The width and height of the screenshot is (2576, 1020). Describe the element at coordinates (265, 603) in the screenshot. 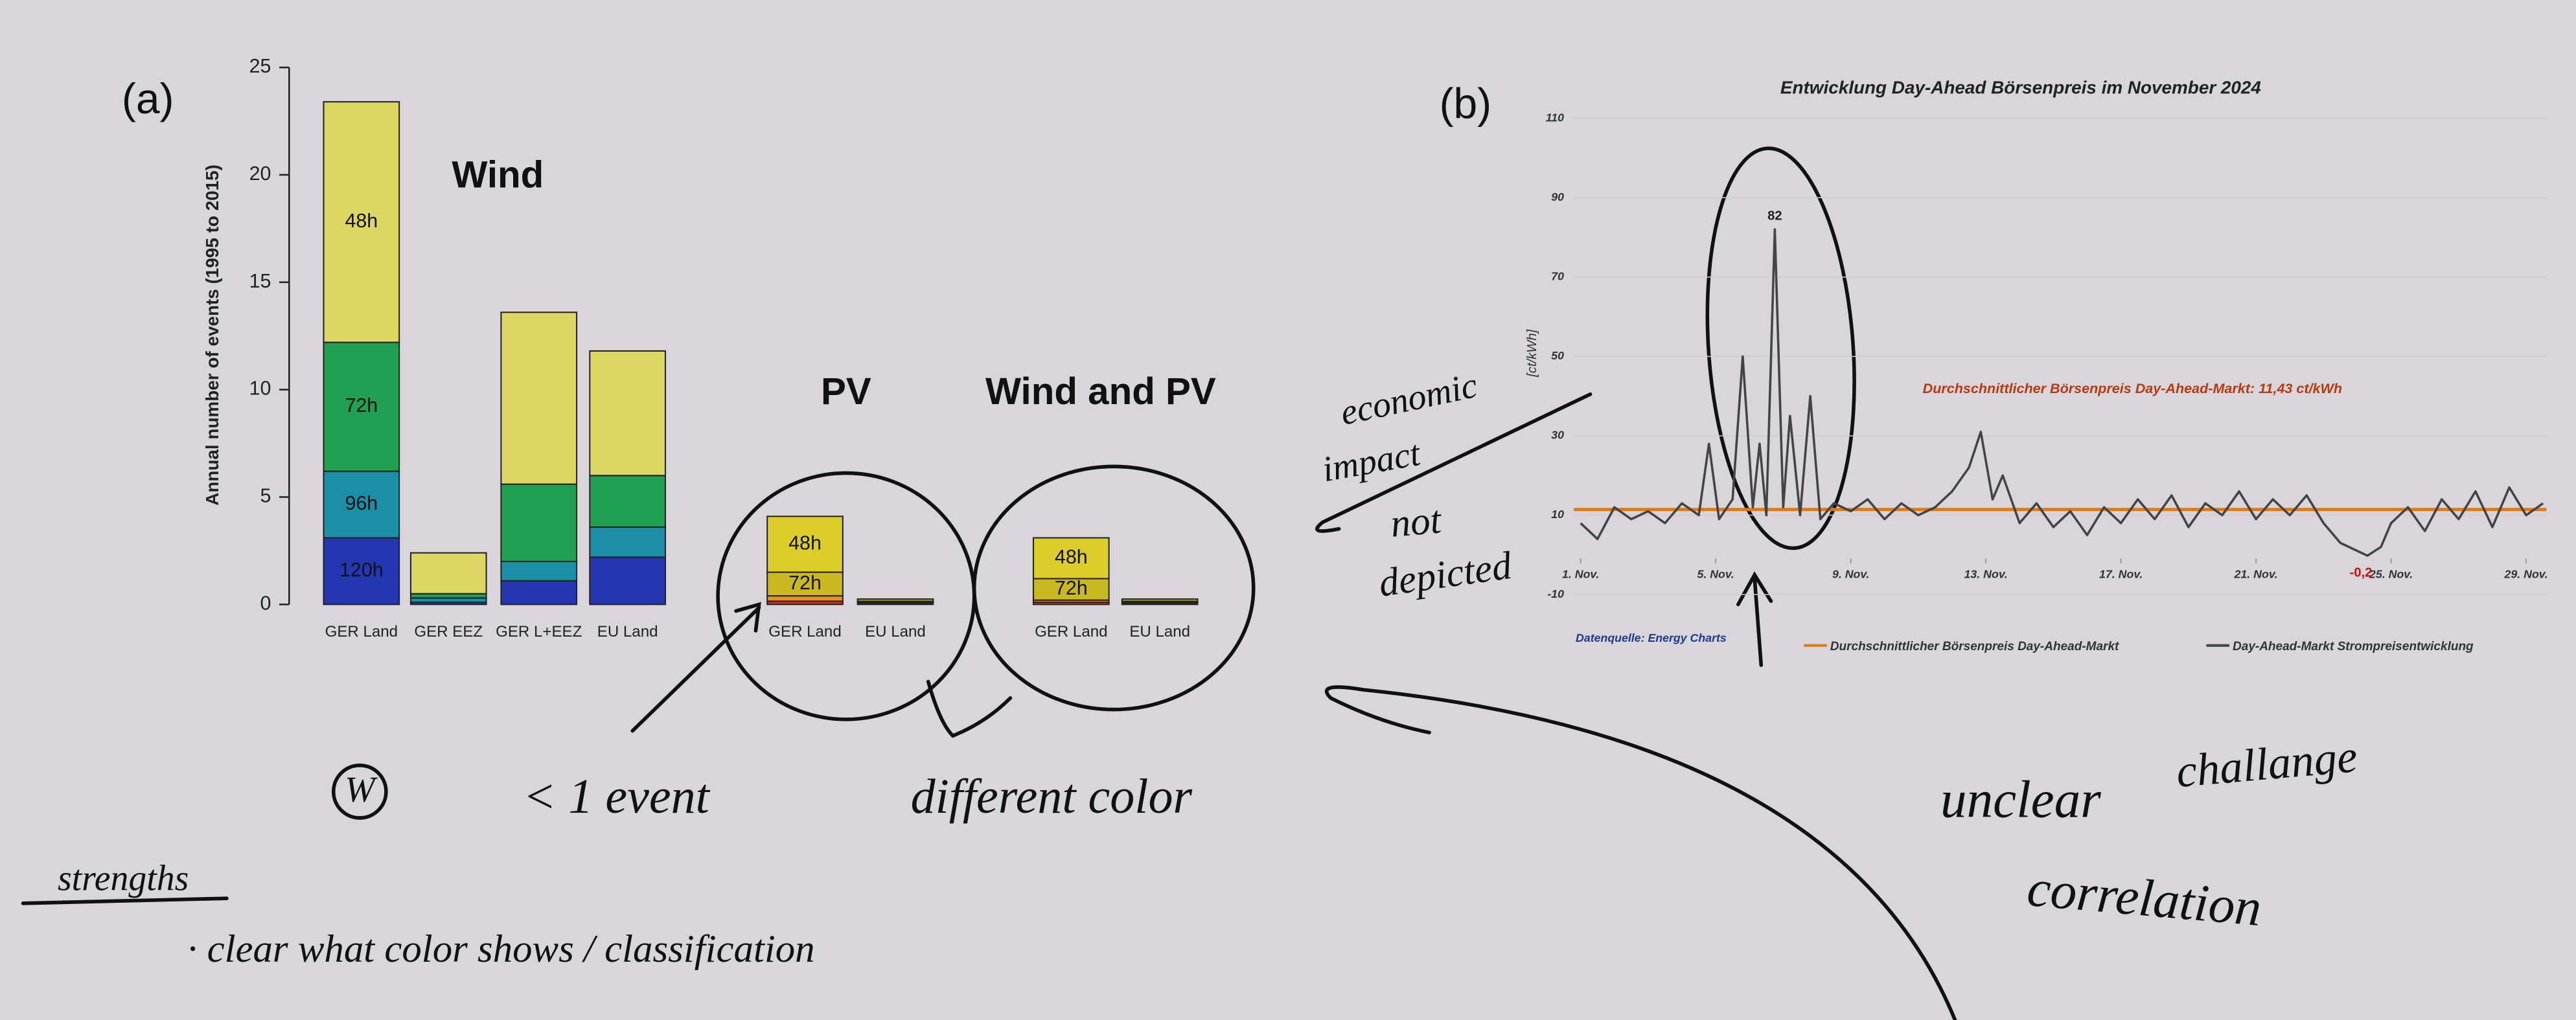

I see `y-tick-label: 0` at that location.